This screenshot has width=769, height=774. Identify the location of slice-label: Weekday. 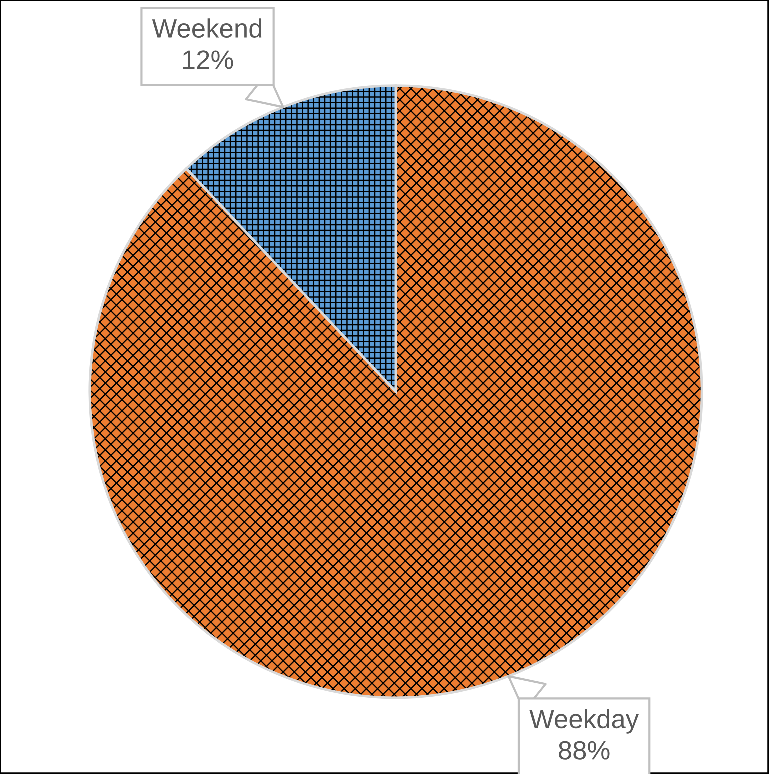
(585, 721).